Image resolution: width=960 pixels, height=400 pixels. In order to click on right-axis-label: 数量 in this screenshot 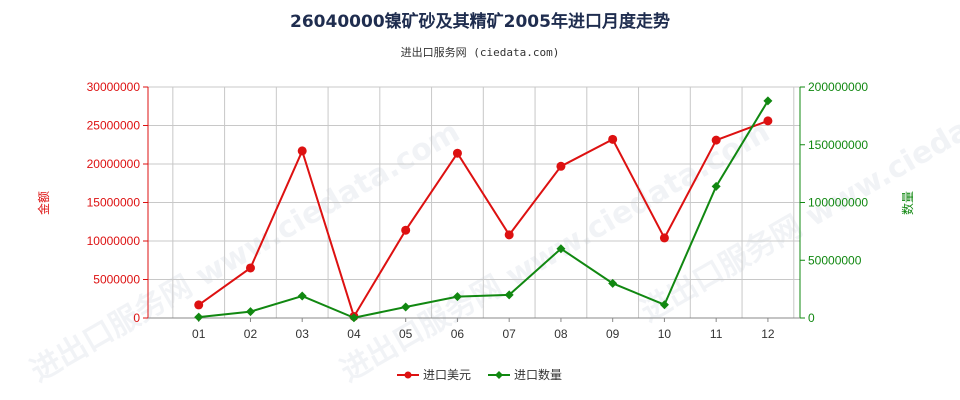, I will do `click(907, 203)`.